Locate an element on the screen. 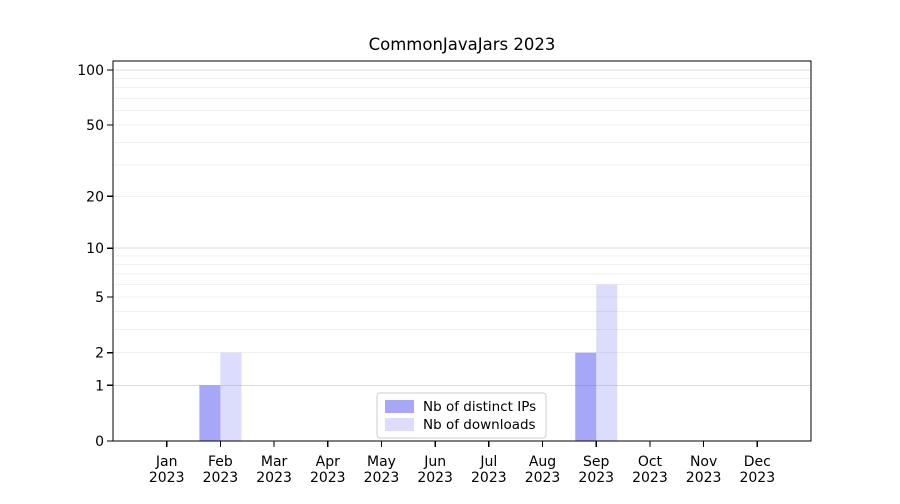 The width and height of the screenshot is (900, 504). bar-sep-nb-of-distinct-ips is located at coordinates (586, 396).